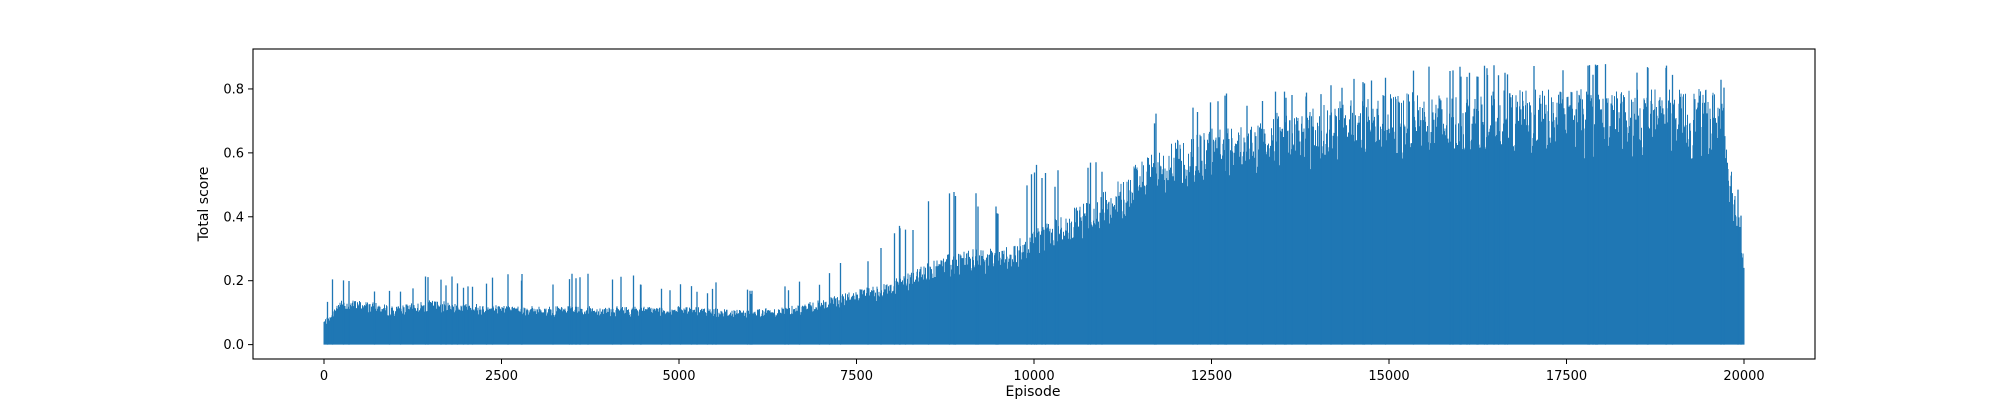  I want to click on y-tick-label: 0.8, so click(233, 89).